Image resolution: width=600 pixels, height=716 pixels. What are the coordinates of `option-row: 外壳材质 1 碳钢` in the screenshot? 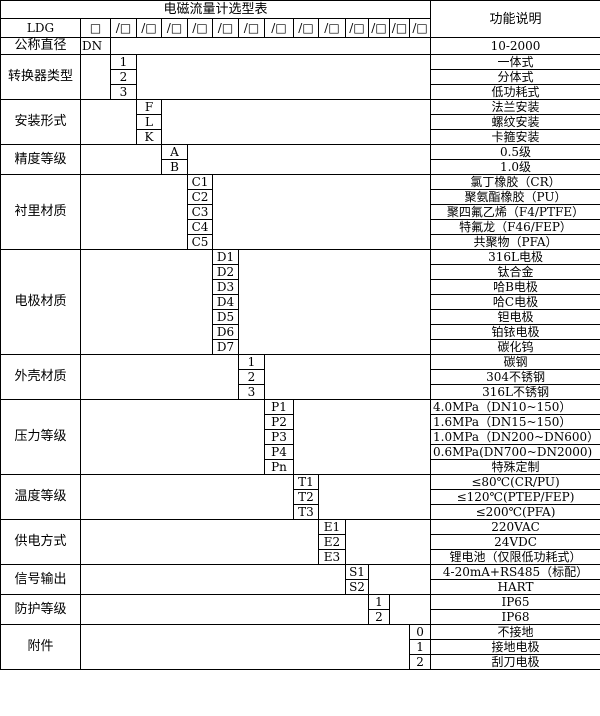 It's located at (300, 377).